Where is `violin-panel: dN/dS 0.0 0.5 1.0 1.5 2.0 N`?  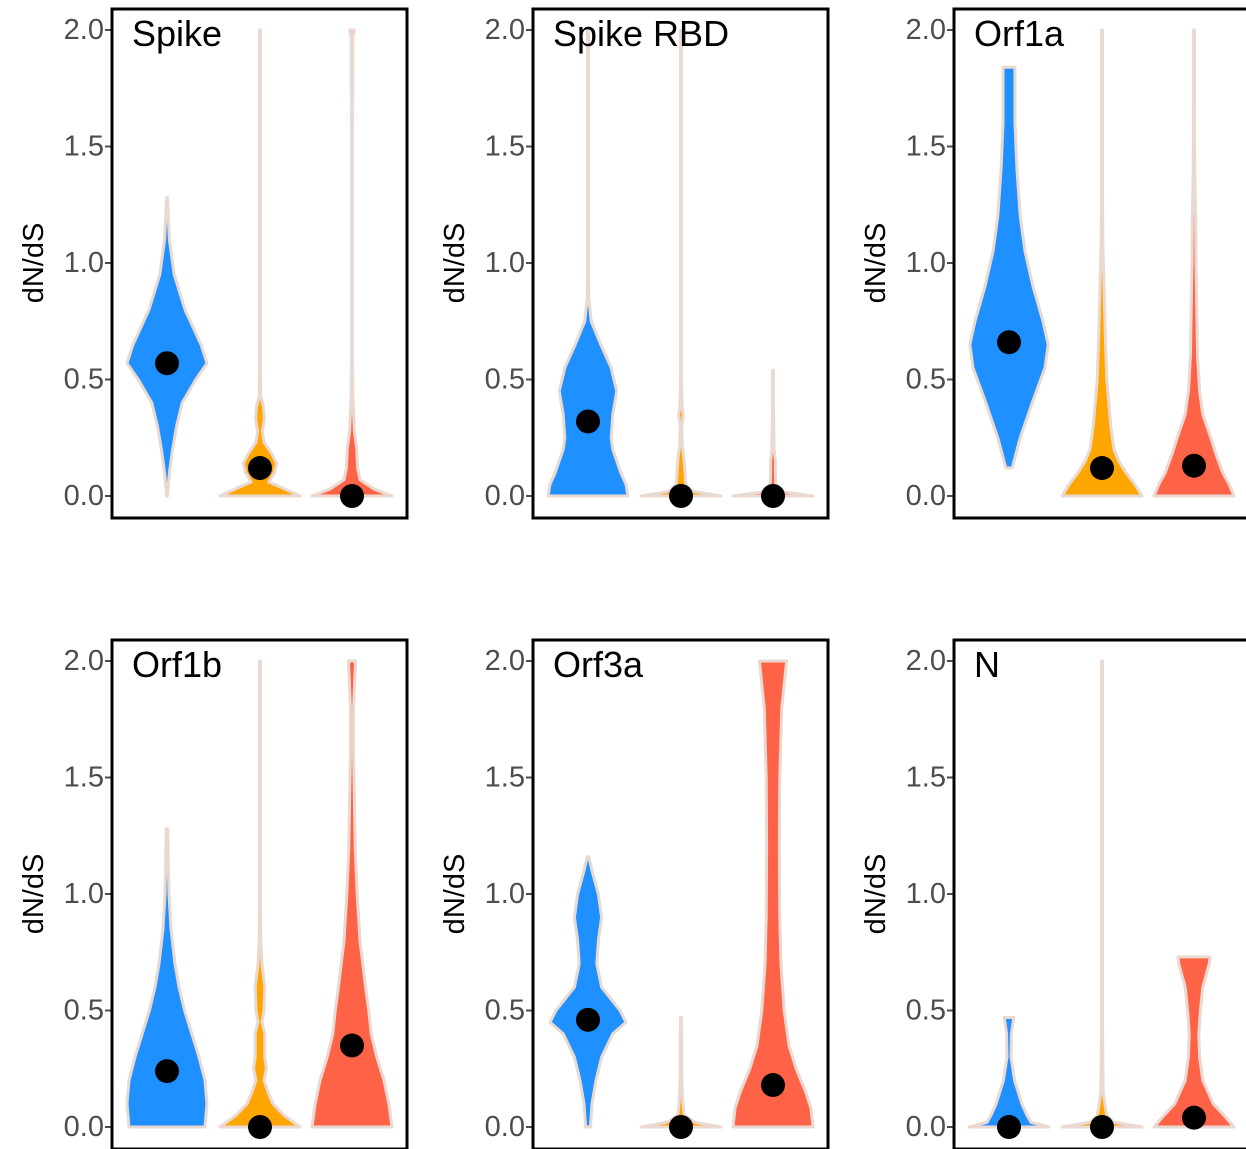
violin-panel: dN/dS 0.0 0.5 1.0 1.5 2.0 N is located at coordinates (1053, 893).